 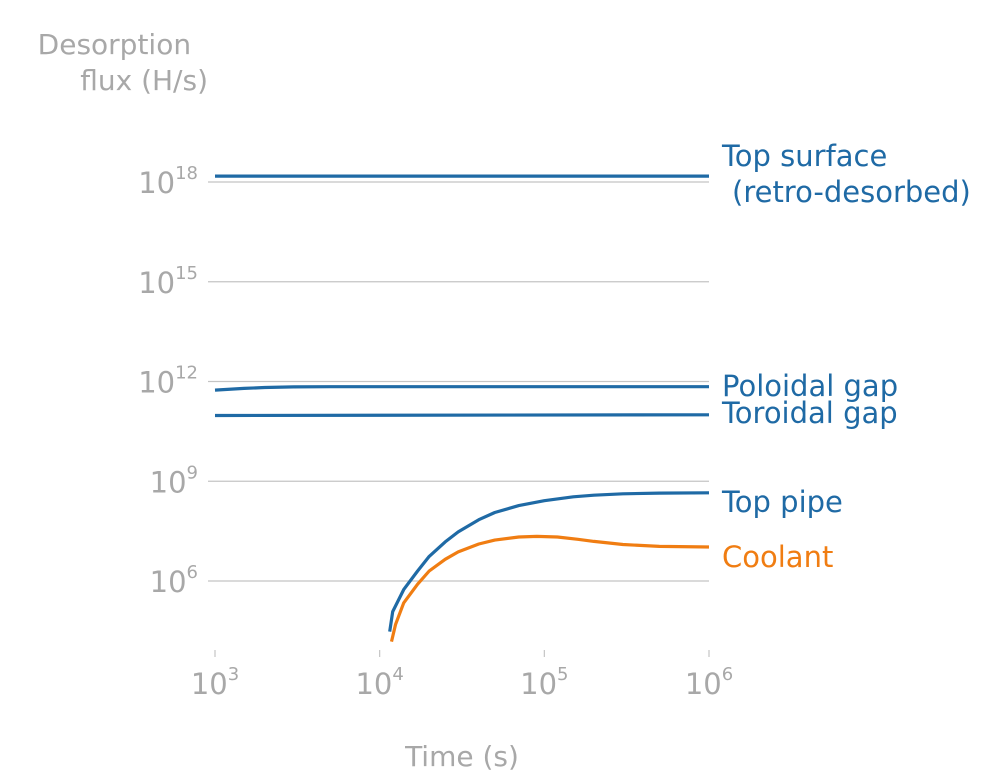 I want to click on x-tick-exponent: 3, so click(x=233, y=674).